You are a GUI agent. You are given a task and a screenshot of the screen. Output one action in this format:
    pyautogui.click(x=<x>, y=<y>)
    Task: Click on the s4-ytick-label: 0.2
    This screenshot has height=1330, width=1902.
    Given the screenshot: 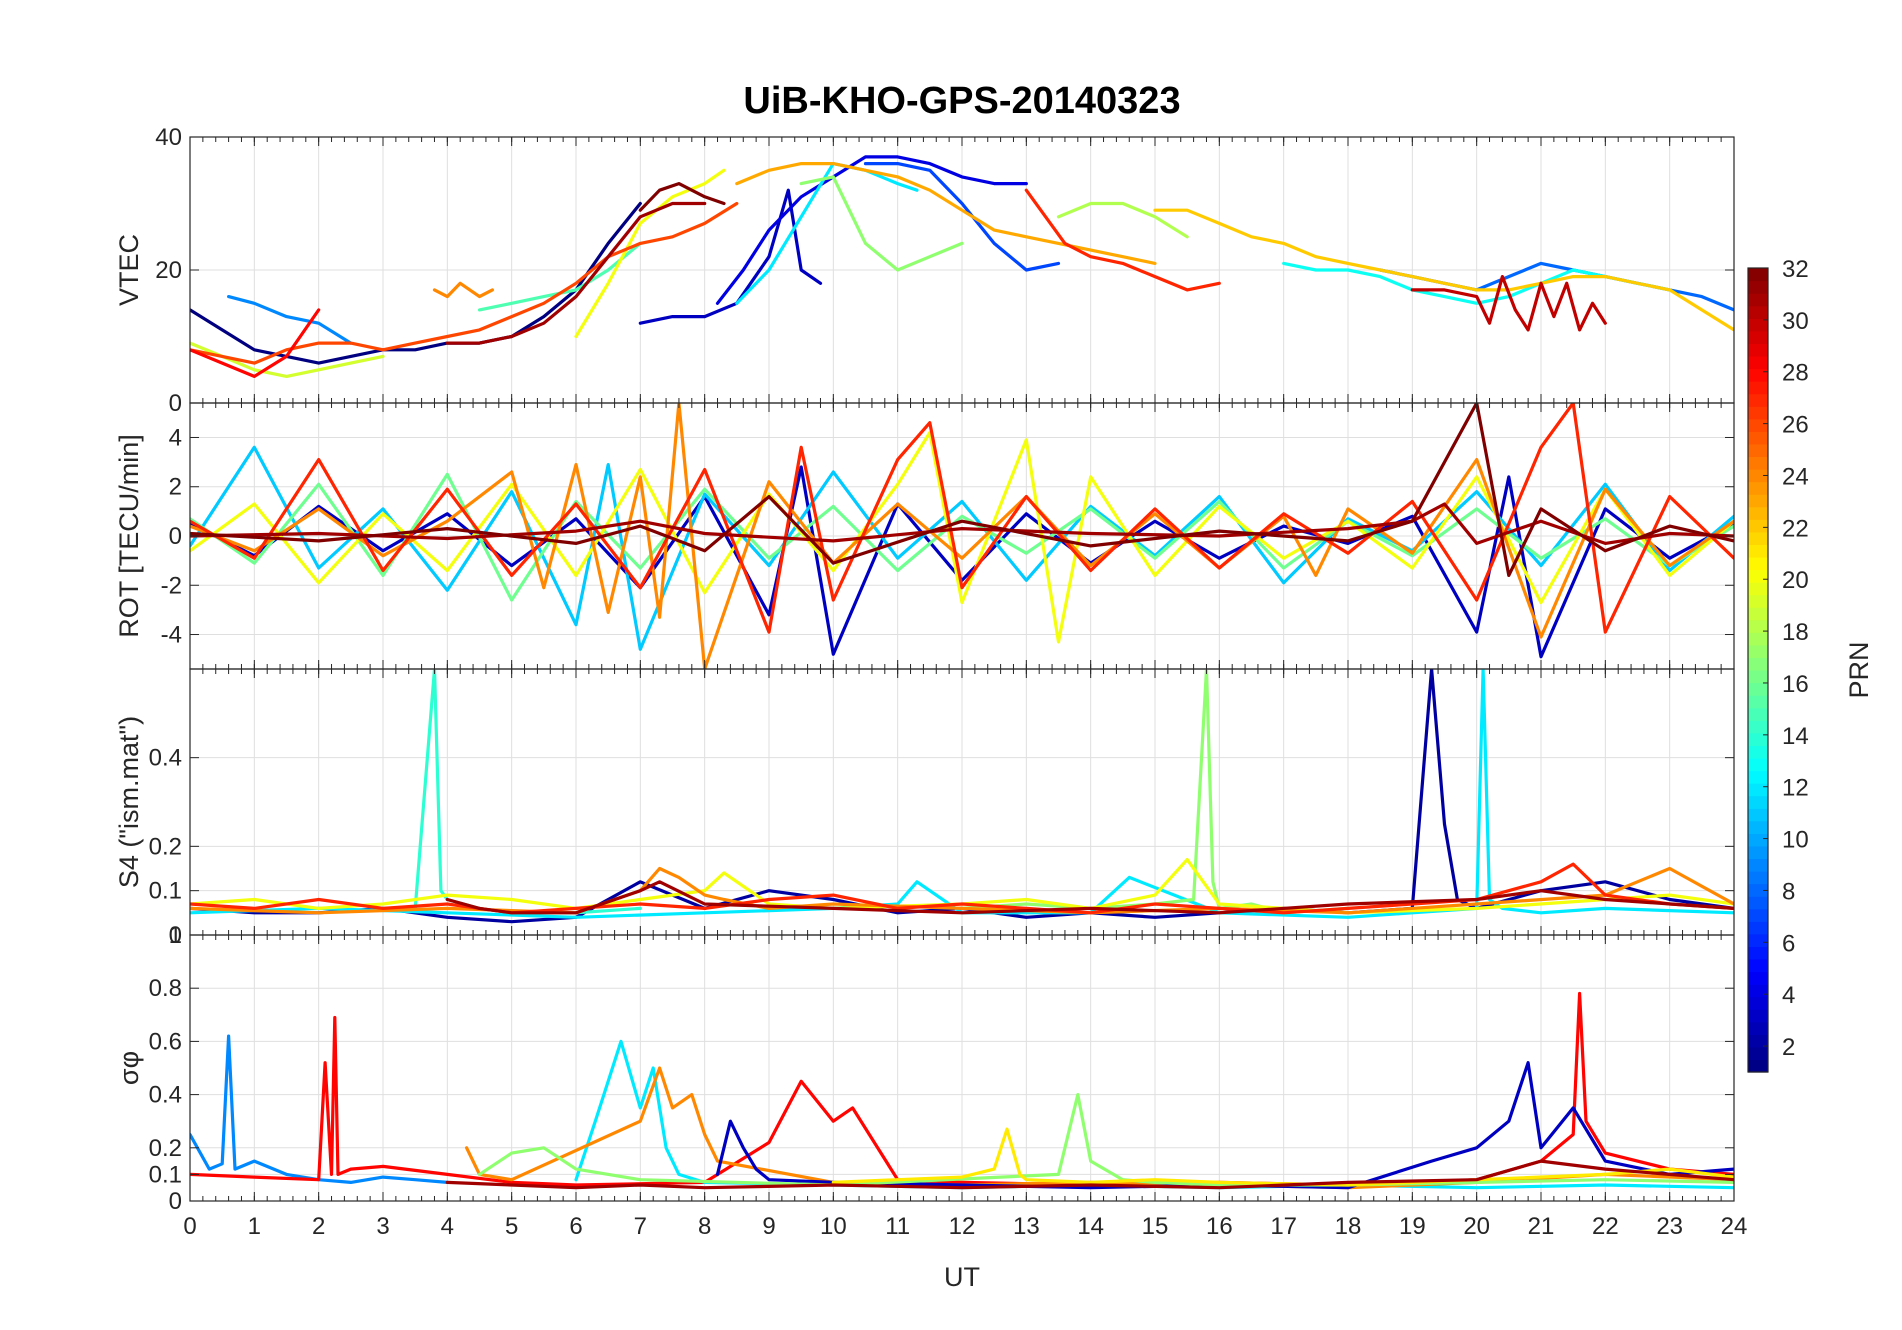 What is the action you would take?
    pyautogui.click(x=165, y=846)
    